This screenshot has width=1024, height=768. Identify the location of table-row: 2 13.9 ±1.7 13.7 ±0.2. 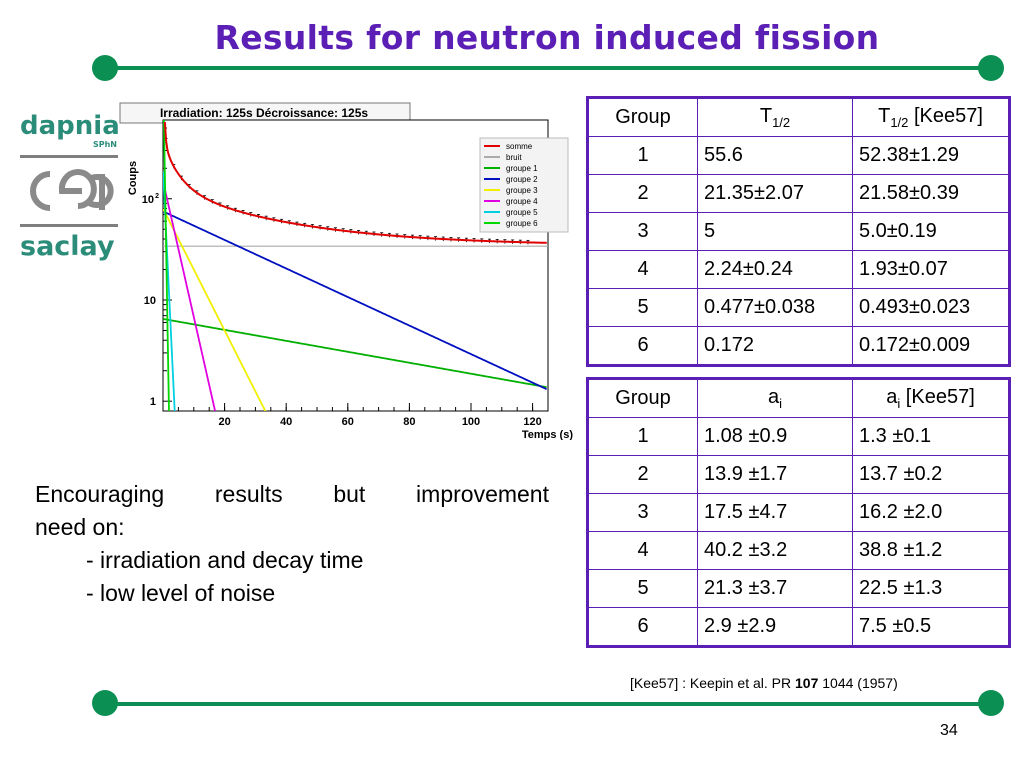
(798, 474).